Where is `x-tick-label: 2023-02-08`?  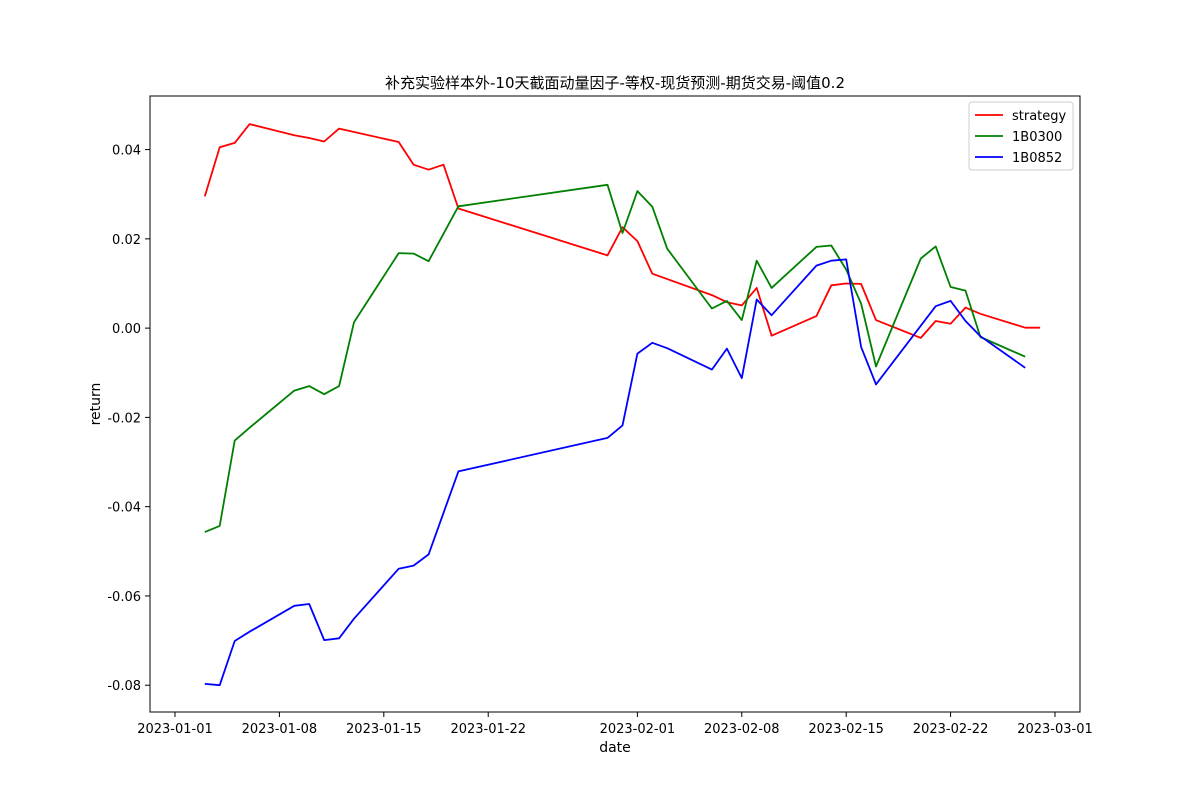
x-tick-label: 2023-02-08 is located at coordinates (742, 729).